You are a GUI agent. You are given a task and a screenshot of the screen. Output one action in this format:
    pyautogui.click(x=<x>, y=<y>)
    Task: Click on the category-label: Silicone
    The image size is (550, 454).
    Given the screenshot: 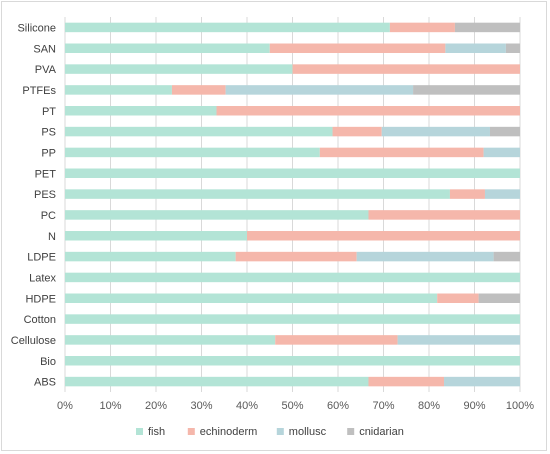 What is the action you would take?
    pyautogui.click(x=36, y=28)
    